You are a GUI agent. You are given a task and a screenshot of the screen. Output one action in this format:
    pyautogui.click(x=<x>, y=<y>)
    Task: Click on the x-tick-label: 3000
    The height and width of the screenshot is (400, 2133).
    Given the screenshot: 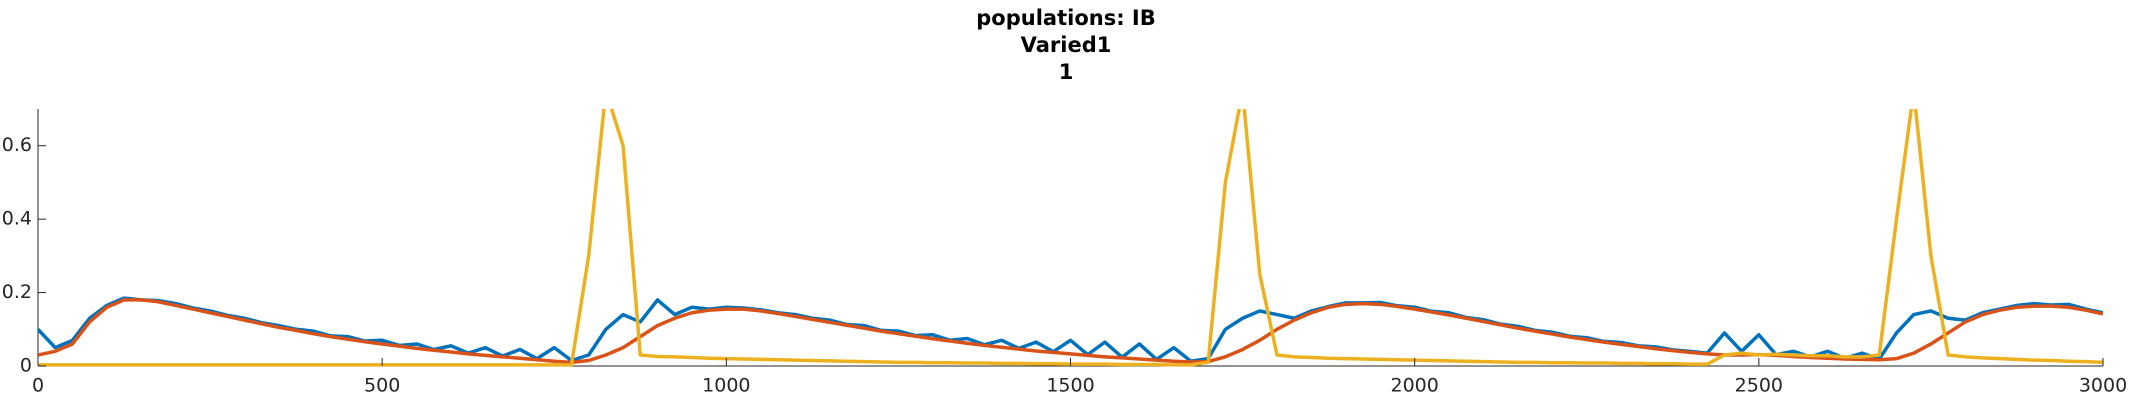 What is the action you would take?
    pyautogui.click(x=2103, y=386)
    